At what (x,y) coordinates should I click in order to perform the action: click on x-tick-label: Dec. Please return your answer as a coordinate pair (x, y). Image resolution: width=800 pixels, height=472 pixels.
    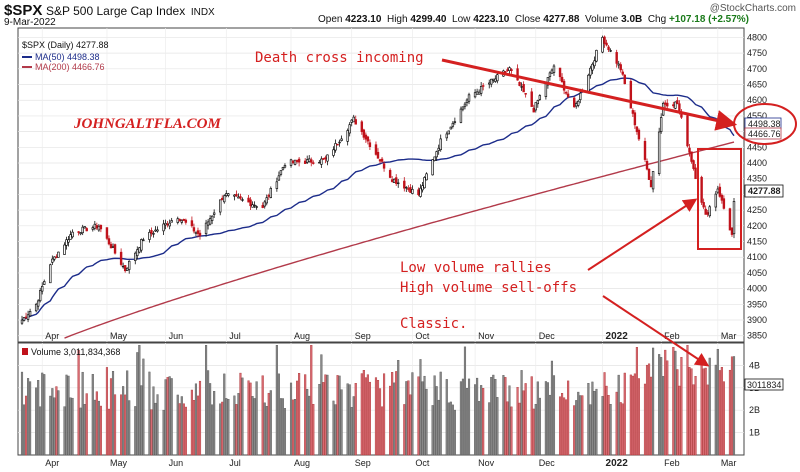
    Looking at the image, I should click on (547, 336).